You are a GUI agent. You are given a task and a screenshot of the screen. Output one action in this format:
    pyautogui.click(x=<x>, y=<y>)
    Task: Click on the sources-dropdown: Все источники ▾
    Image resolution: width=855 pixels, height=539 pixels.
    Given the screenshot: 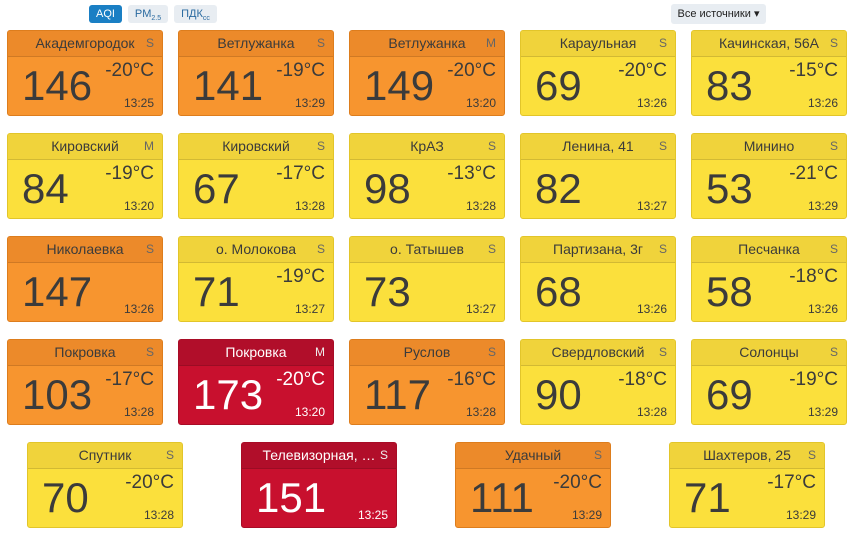 What is the action you would take?
    pyautogui.click(x=718, y=14)
    